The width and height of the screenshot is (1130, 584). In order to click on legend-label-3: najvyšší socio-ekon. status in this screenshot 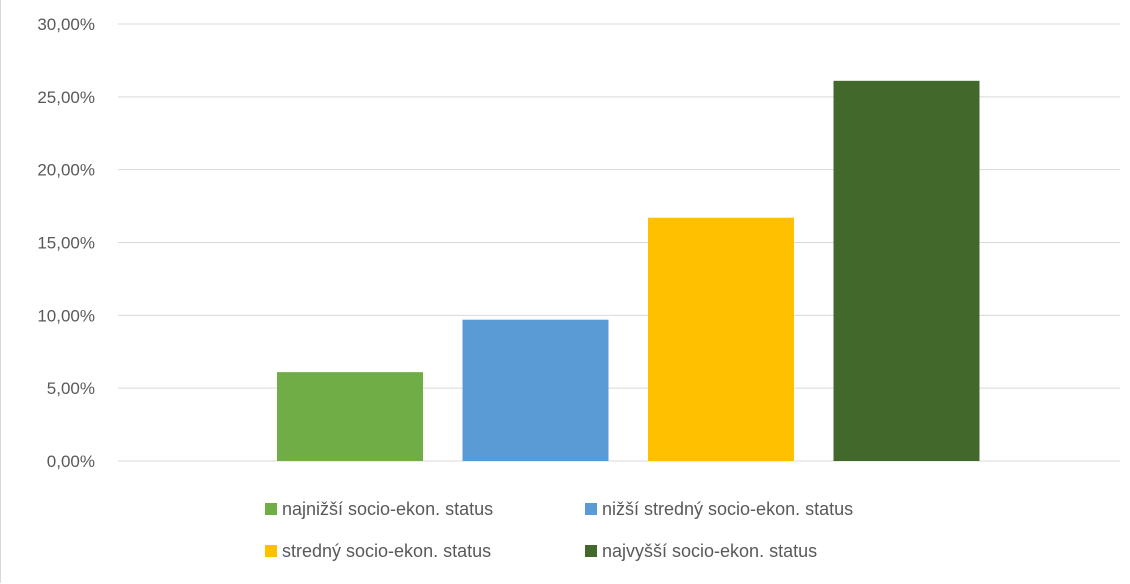, I will do `click(710, 550)`.